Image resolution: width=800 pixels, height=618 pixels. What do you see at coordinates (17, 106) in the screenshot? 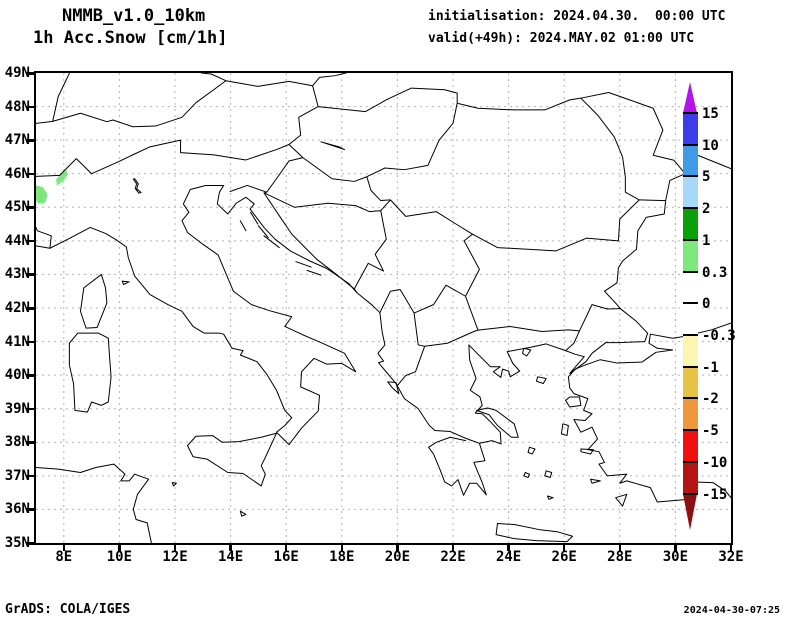
I see `lat-tick-label: 48N` at bounding box center [17, 106].